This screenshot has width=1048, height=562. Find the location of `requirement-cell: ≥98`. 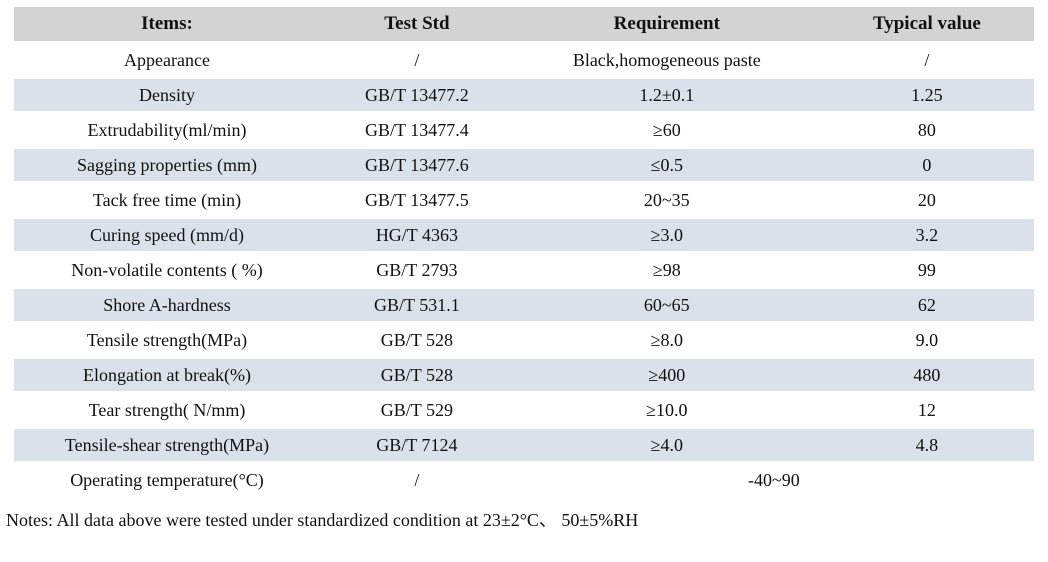

requirement-cell: ≥98 is located at coordinates (666, 270).